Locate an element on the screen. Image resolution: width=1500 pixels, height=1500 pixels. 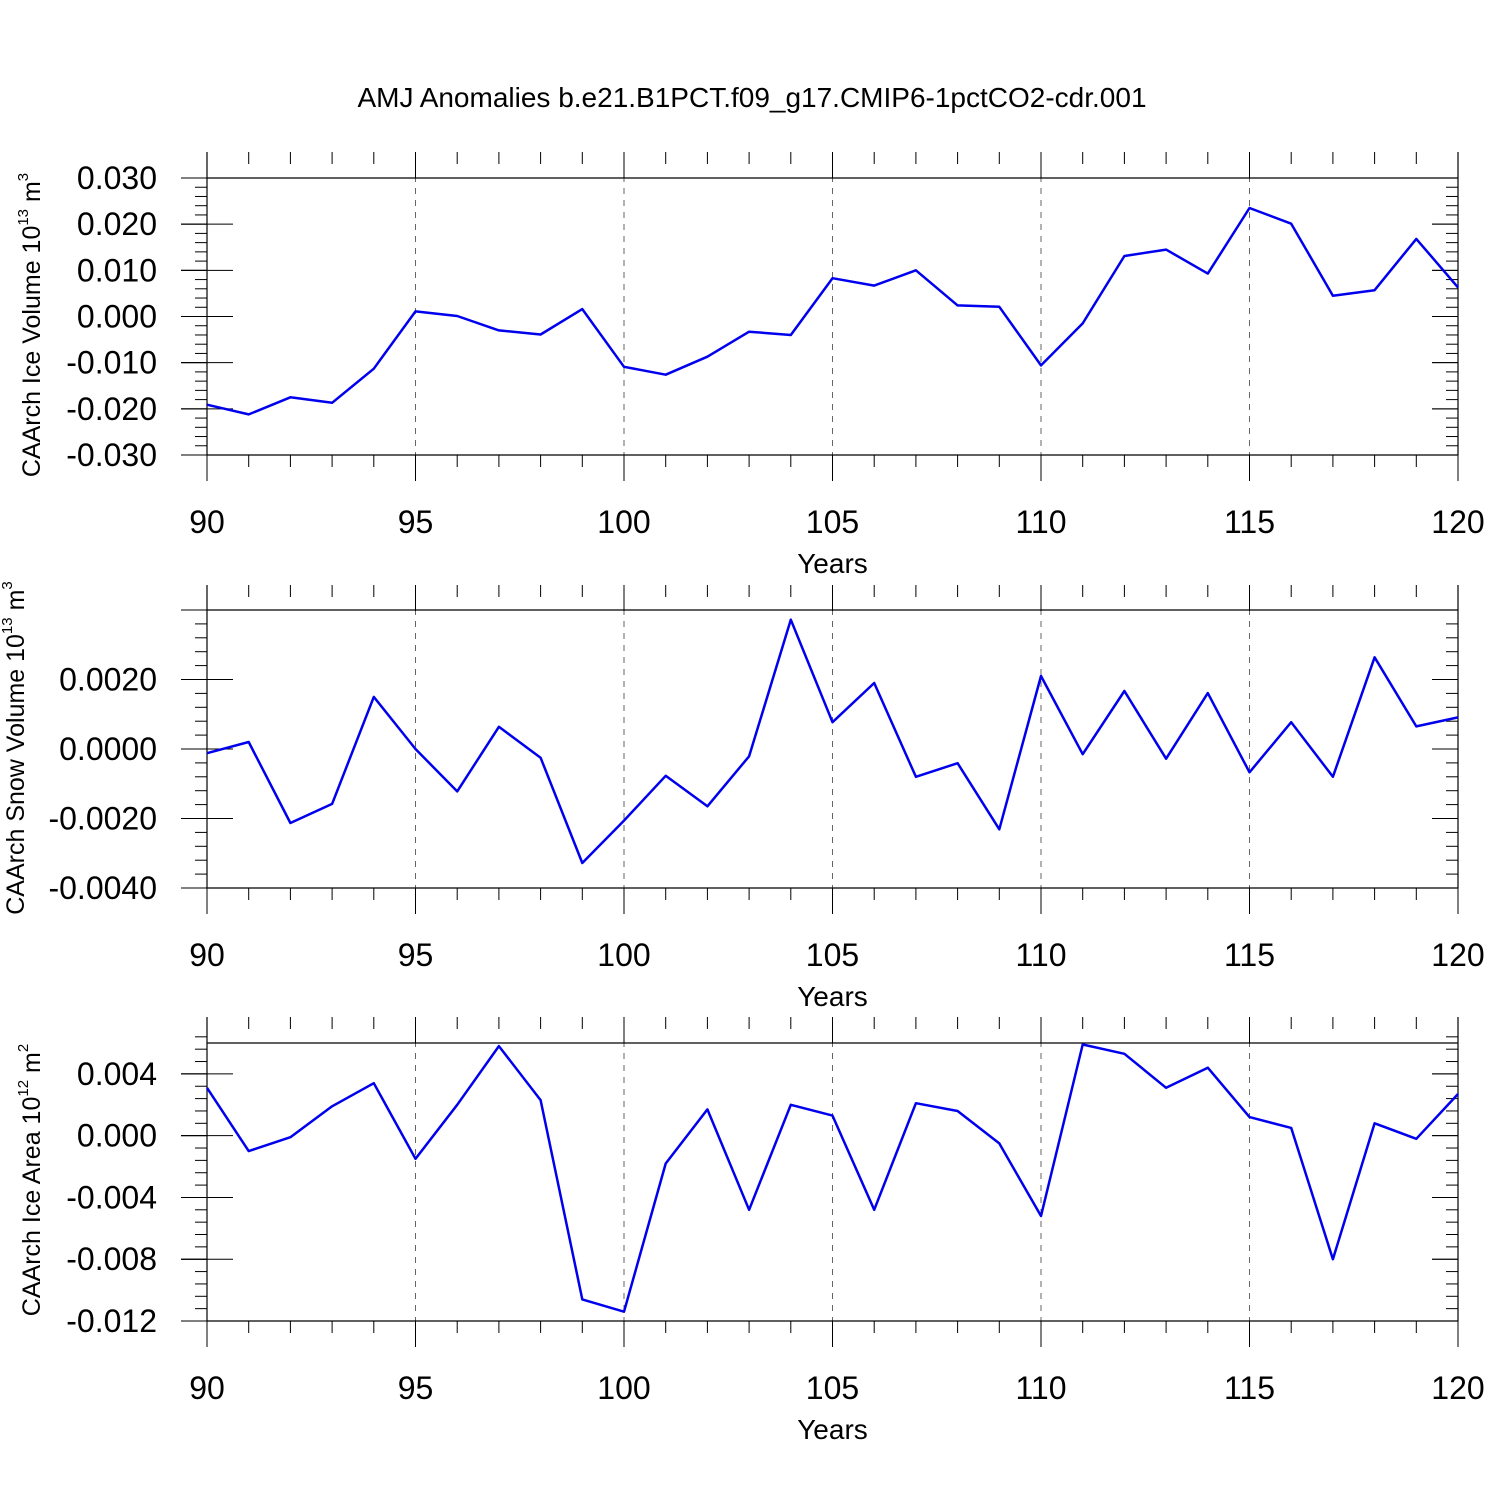
y-axis-title: CAArch Ice Volume 1013 m3 is located at coordinates (30, 325).